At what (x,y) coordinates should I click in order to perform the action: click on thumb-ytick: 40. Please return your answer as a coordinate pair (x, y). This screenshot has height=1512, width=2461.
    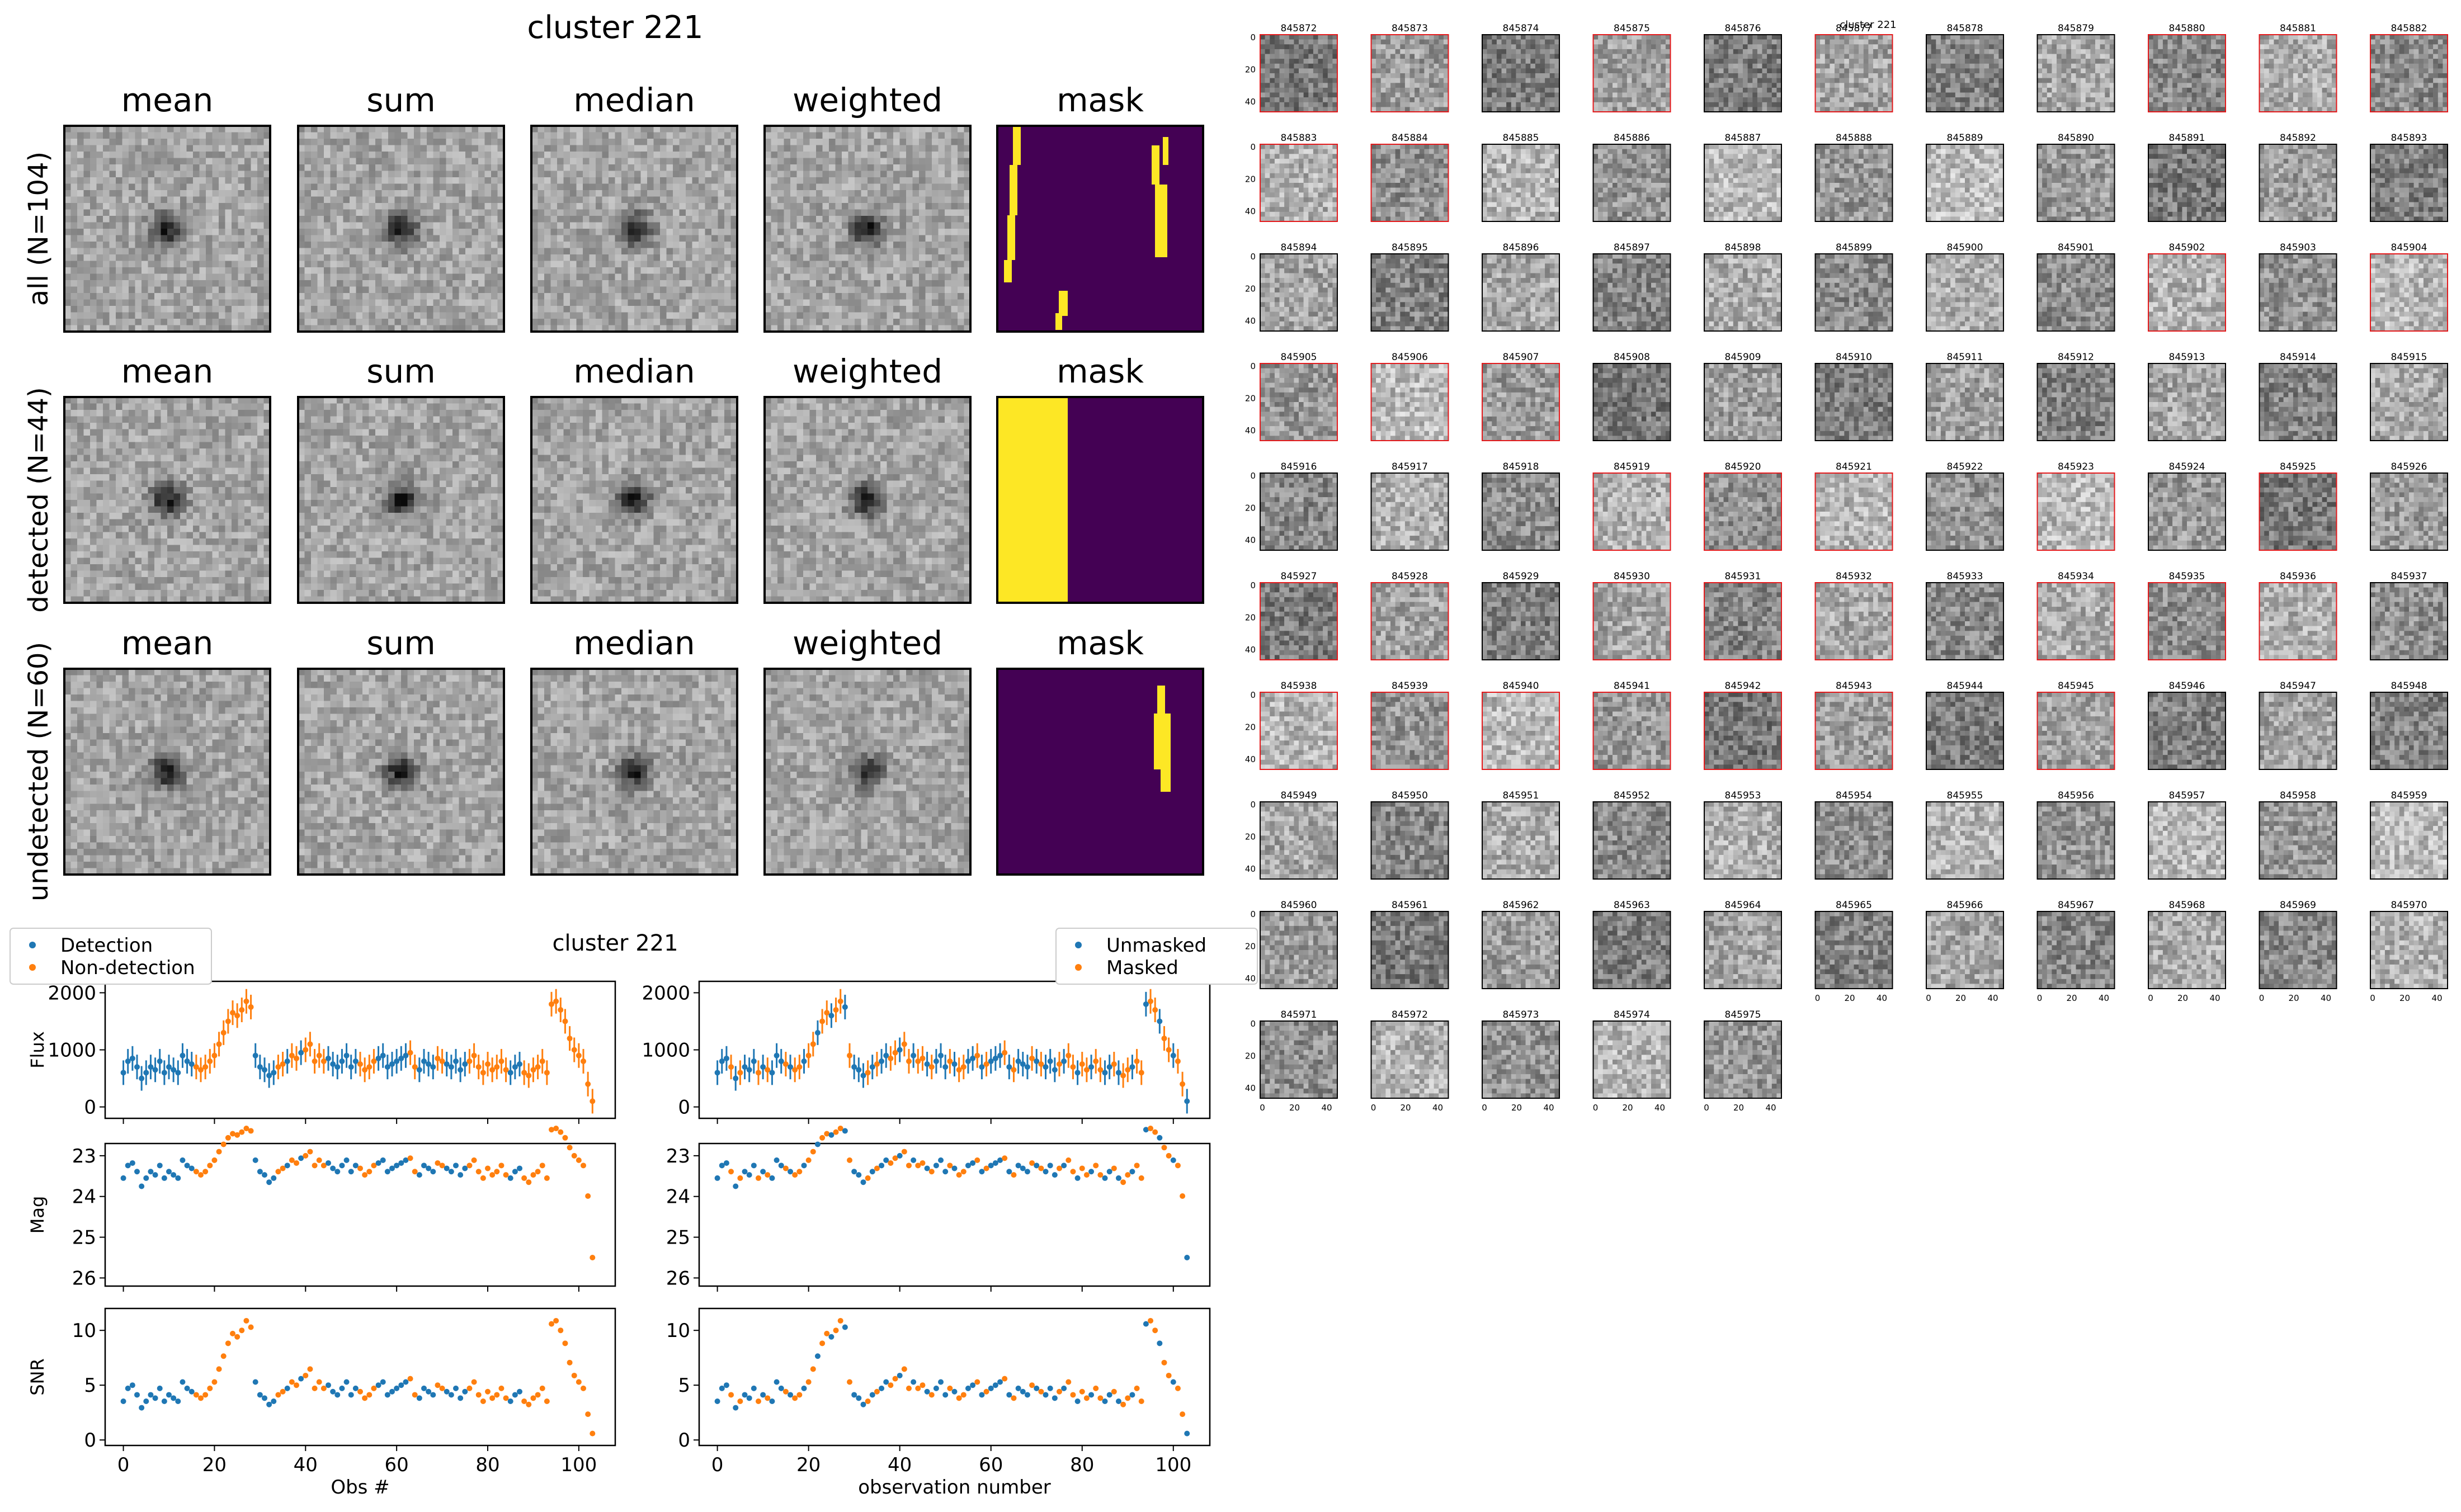
    Looking at the image, I should click on (1250, 211).